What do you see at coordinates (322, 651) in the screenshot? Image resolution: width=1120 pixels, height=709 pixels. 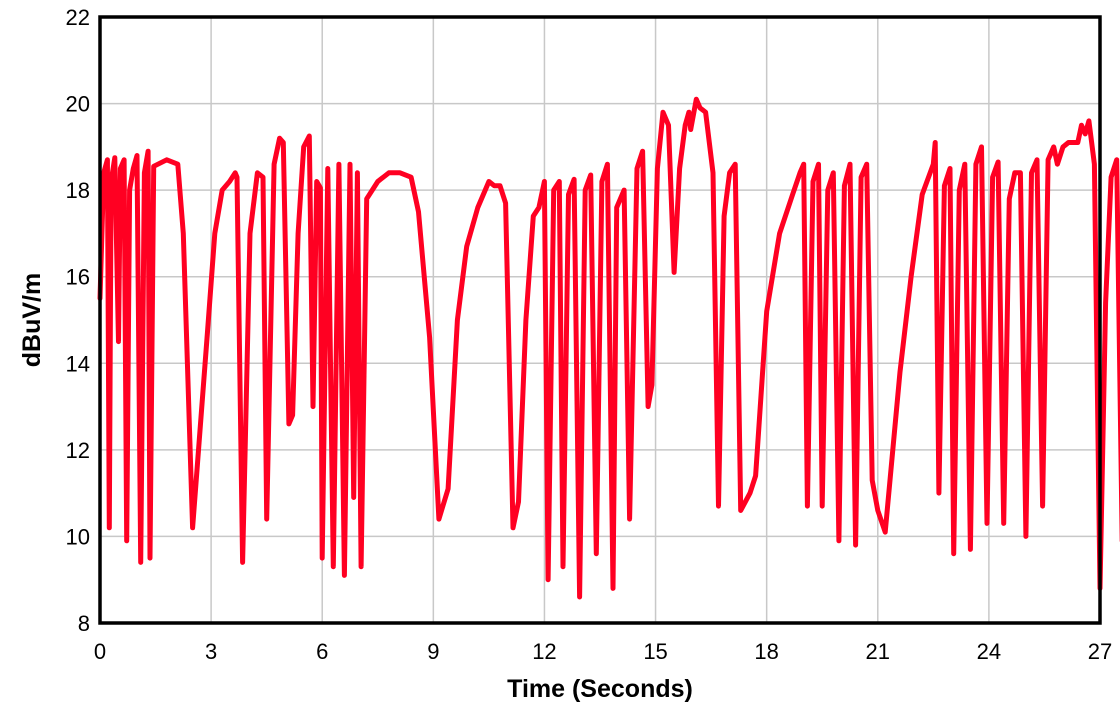 I see `x-tick-label: 6` at bounding box center [322, 651].